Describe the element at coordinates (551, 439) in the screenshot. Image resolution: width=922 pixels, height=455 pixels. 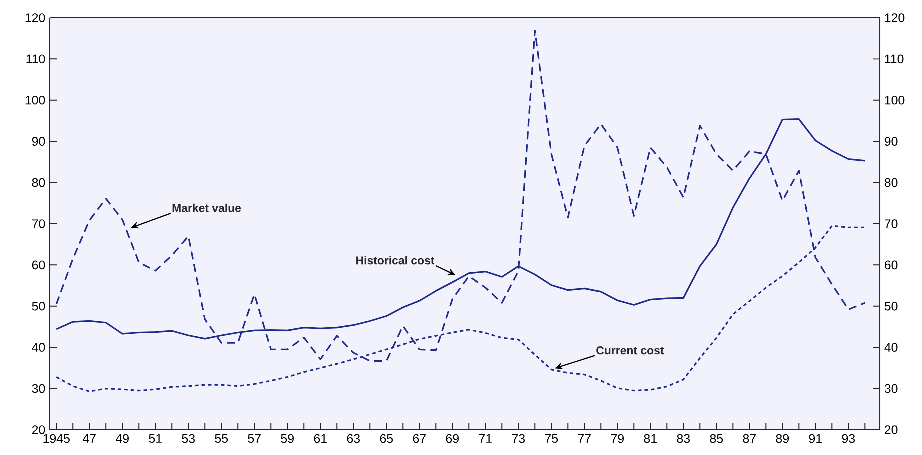
I see `x-tick-label: 75` at that location.